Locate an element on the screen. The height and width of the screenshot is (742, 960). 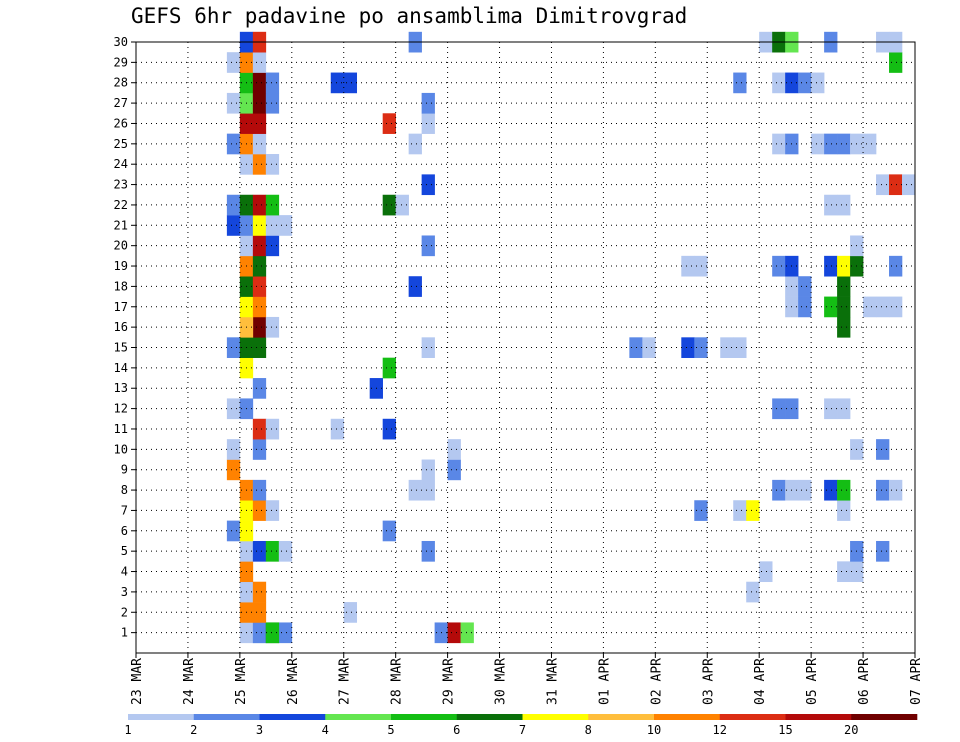
colorbar-label: 15 is located at coordinates (785, 730).